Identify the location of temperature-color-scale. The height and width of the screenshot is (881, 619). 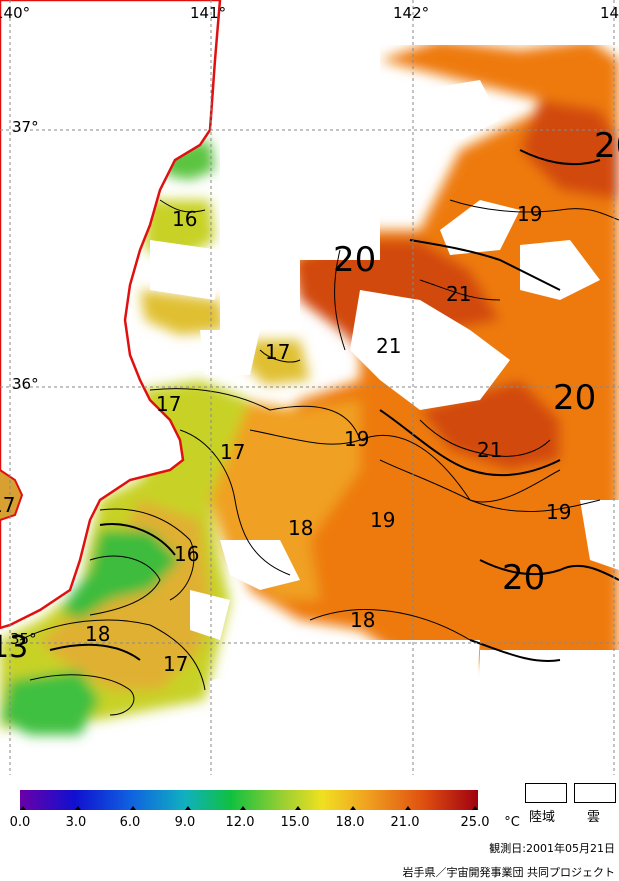
(249, 800).